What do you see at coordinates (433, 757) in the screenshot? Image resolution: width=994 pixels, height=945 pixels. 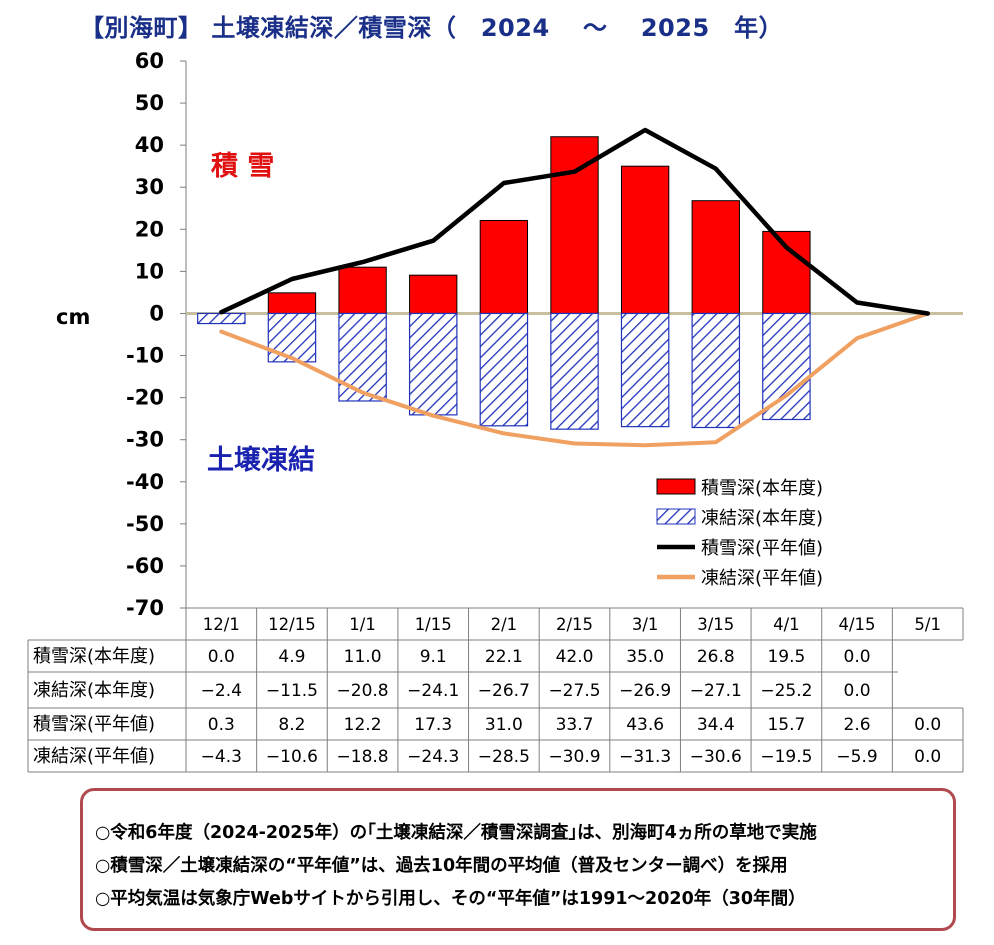 I see `table-cell: −24.3` at bounding box center [433, 757].